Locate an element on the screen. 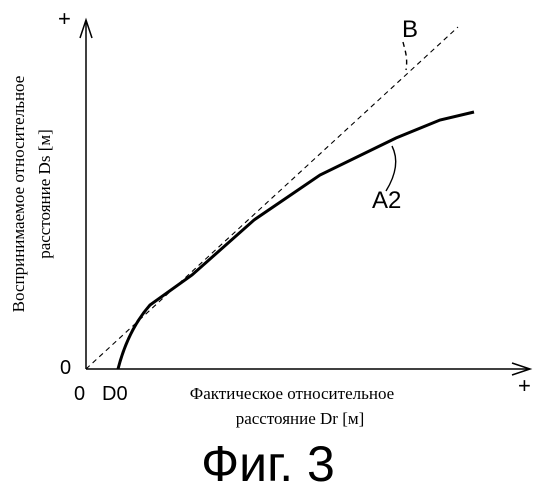 The image size is (536, 500). y-axis-label-line-1: Воспринимаемое относительное is located at coordinates (18, 194).